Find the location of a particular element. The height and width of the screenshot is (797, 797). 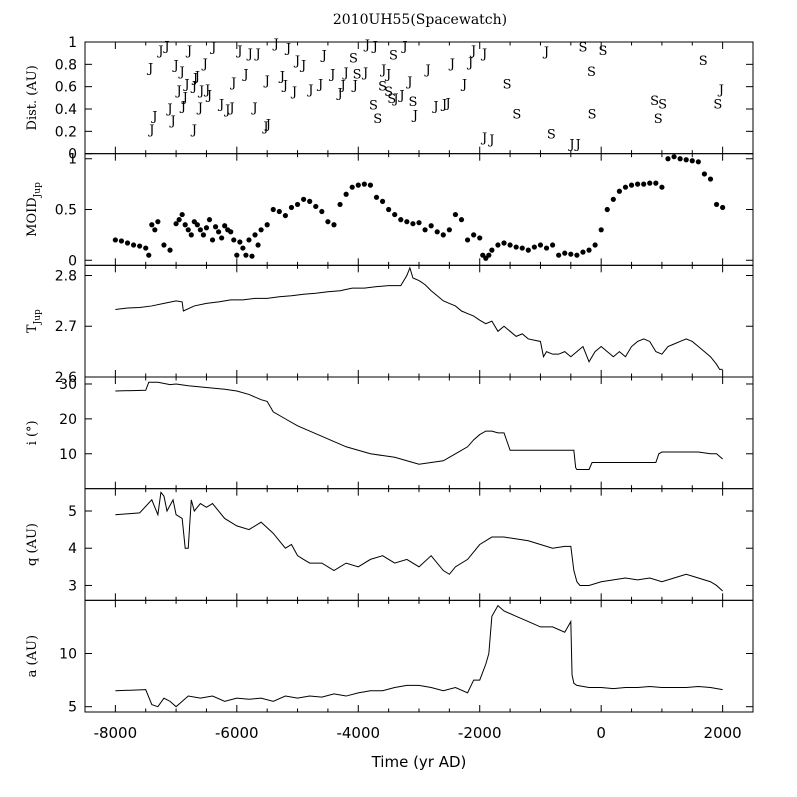

panel-frame is located at coordinates (419, 433).